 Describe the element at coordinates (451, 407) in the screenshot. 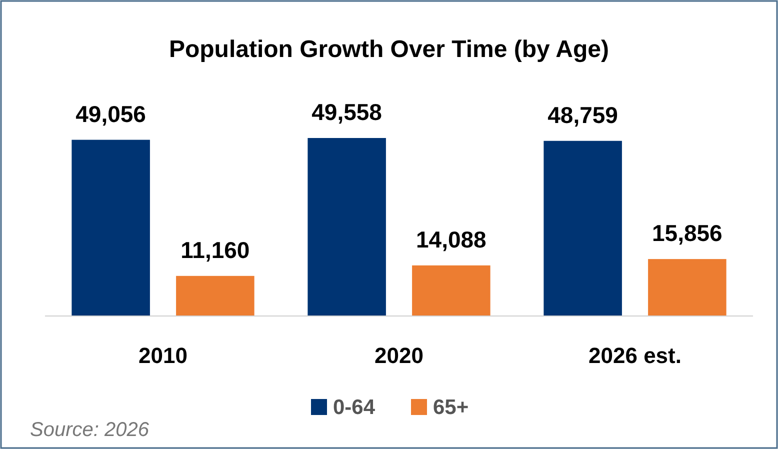

I see `legend-label: 65+` at that location.